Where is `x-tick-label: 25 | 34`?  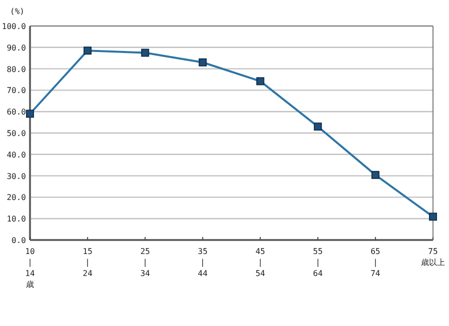 x-tick-label: 25 | 34 is located at coordinates (145, 262).